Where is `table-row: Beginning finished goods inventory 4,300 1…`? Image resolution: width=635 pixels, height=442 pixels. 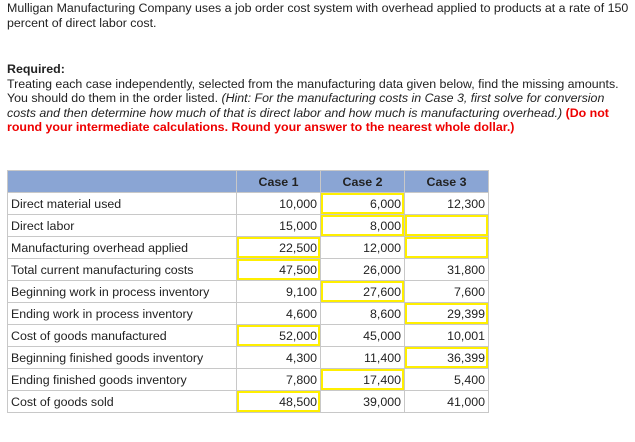 table-row: Beginning finished goods inventory 4,300 1… is located at coordinates (248, 357).